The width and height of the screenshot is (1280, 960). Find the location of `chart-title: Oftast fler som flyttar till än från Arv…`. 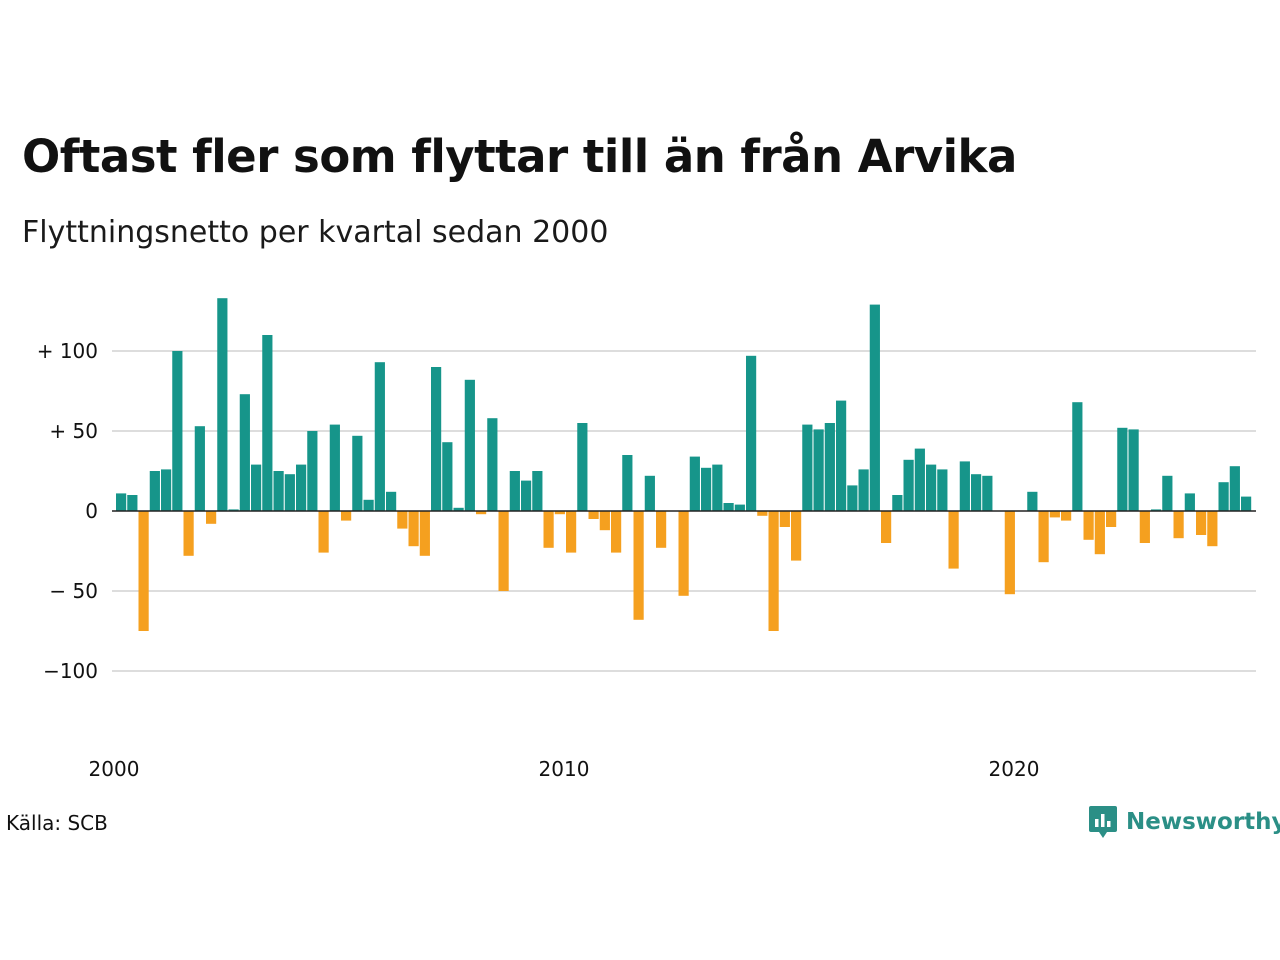

chart-title: Oftast fler som flyttar till än från Arv… is located at coordinates (519, 156).